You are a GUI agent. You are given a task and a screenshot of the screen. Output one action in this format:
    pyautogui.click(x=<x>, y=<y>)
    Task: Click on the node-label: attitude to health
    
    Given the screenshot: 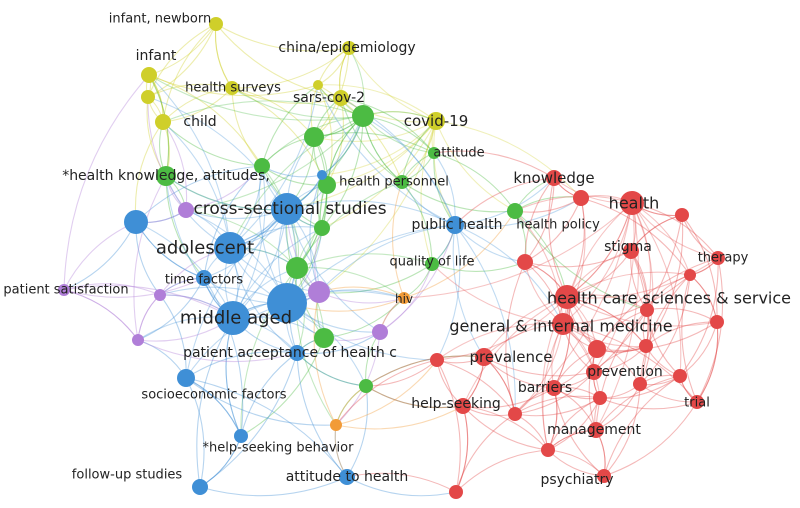 What is the action you would take?
    pyautogui.click(x=347, y=477)
    